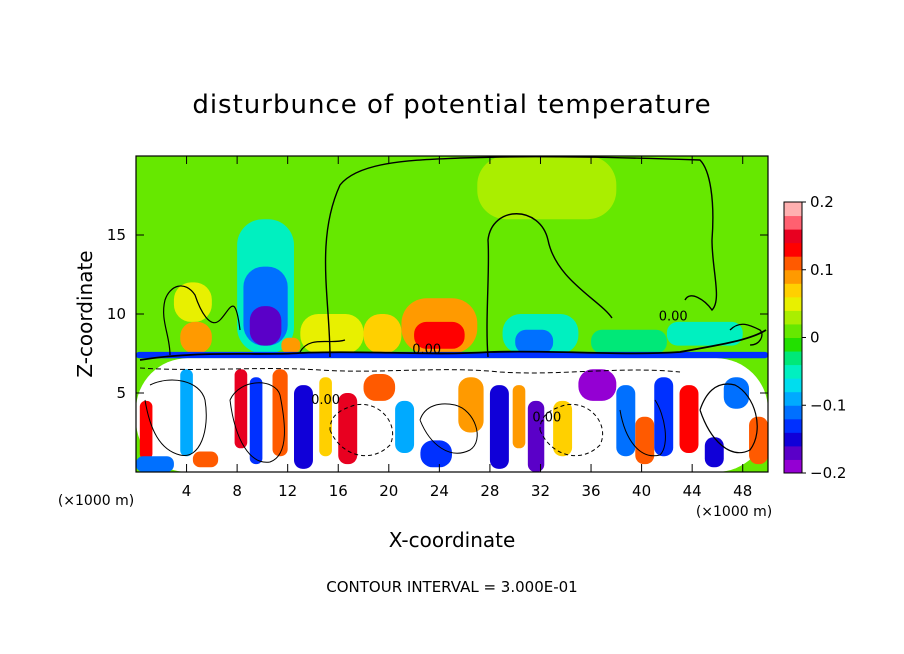 The width and height of the screenshot is (904, 654). Describe the element at coordinates (338, 491) in the screenshot. I see `x-tick-label: 16` at that location.